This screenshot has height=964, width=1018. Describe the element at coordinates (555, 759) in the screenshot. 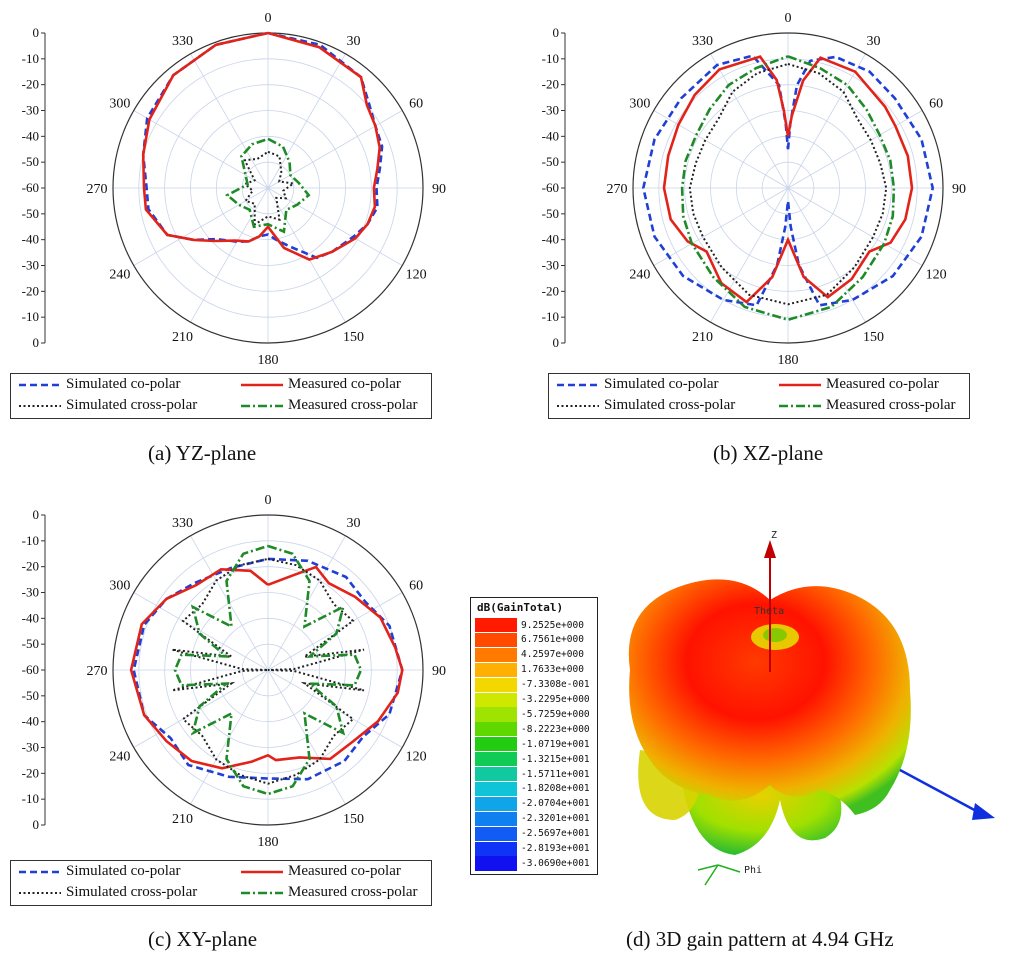

I see `colorbar-label: -1.3215e+001` at that location.